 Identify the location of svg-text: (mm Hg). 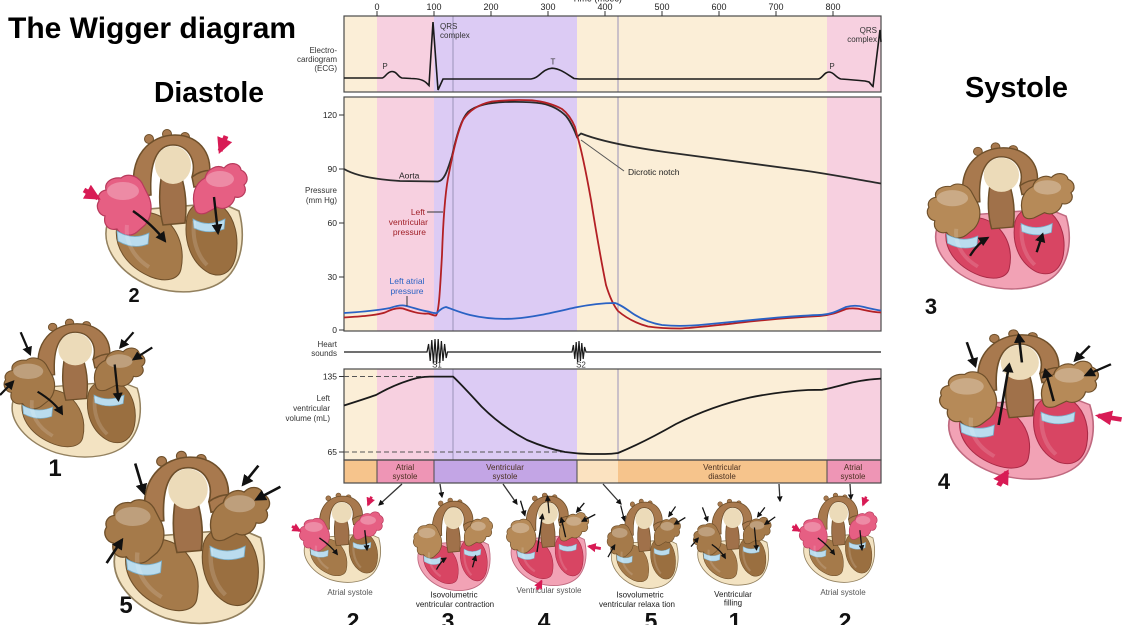
(321, 200).